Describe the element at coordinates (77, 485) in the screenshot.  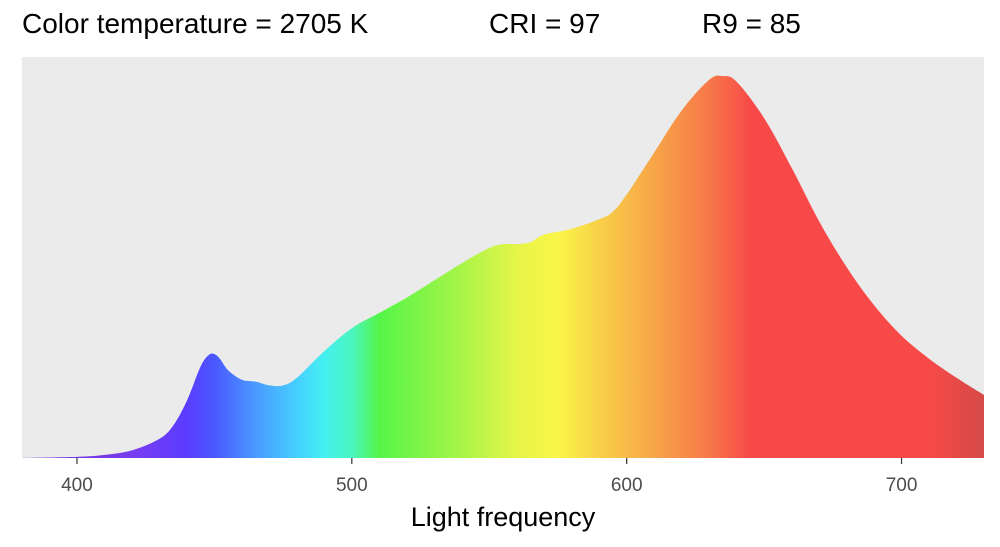
I see `x-tick-label: 400` at that location.